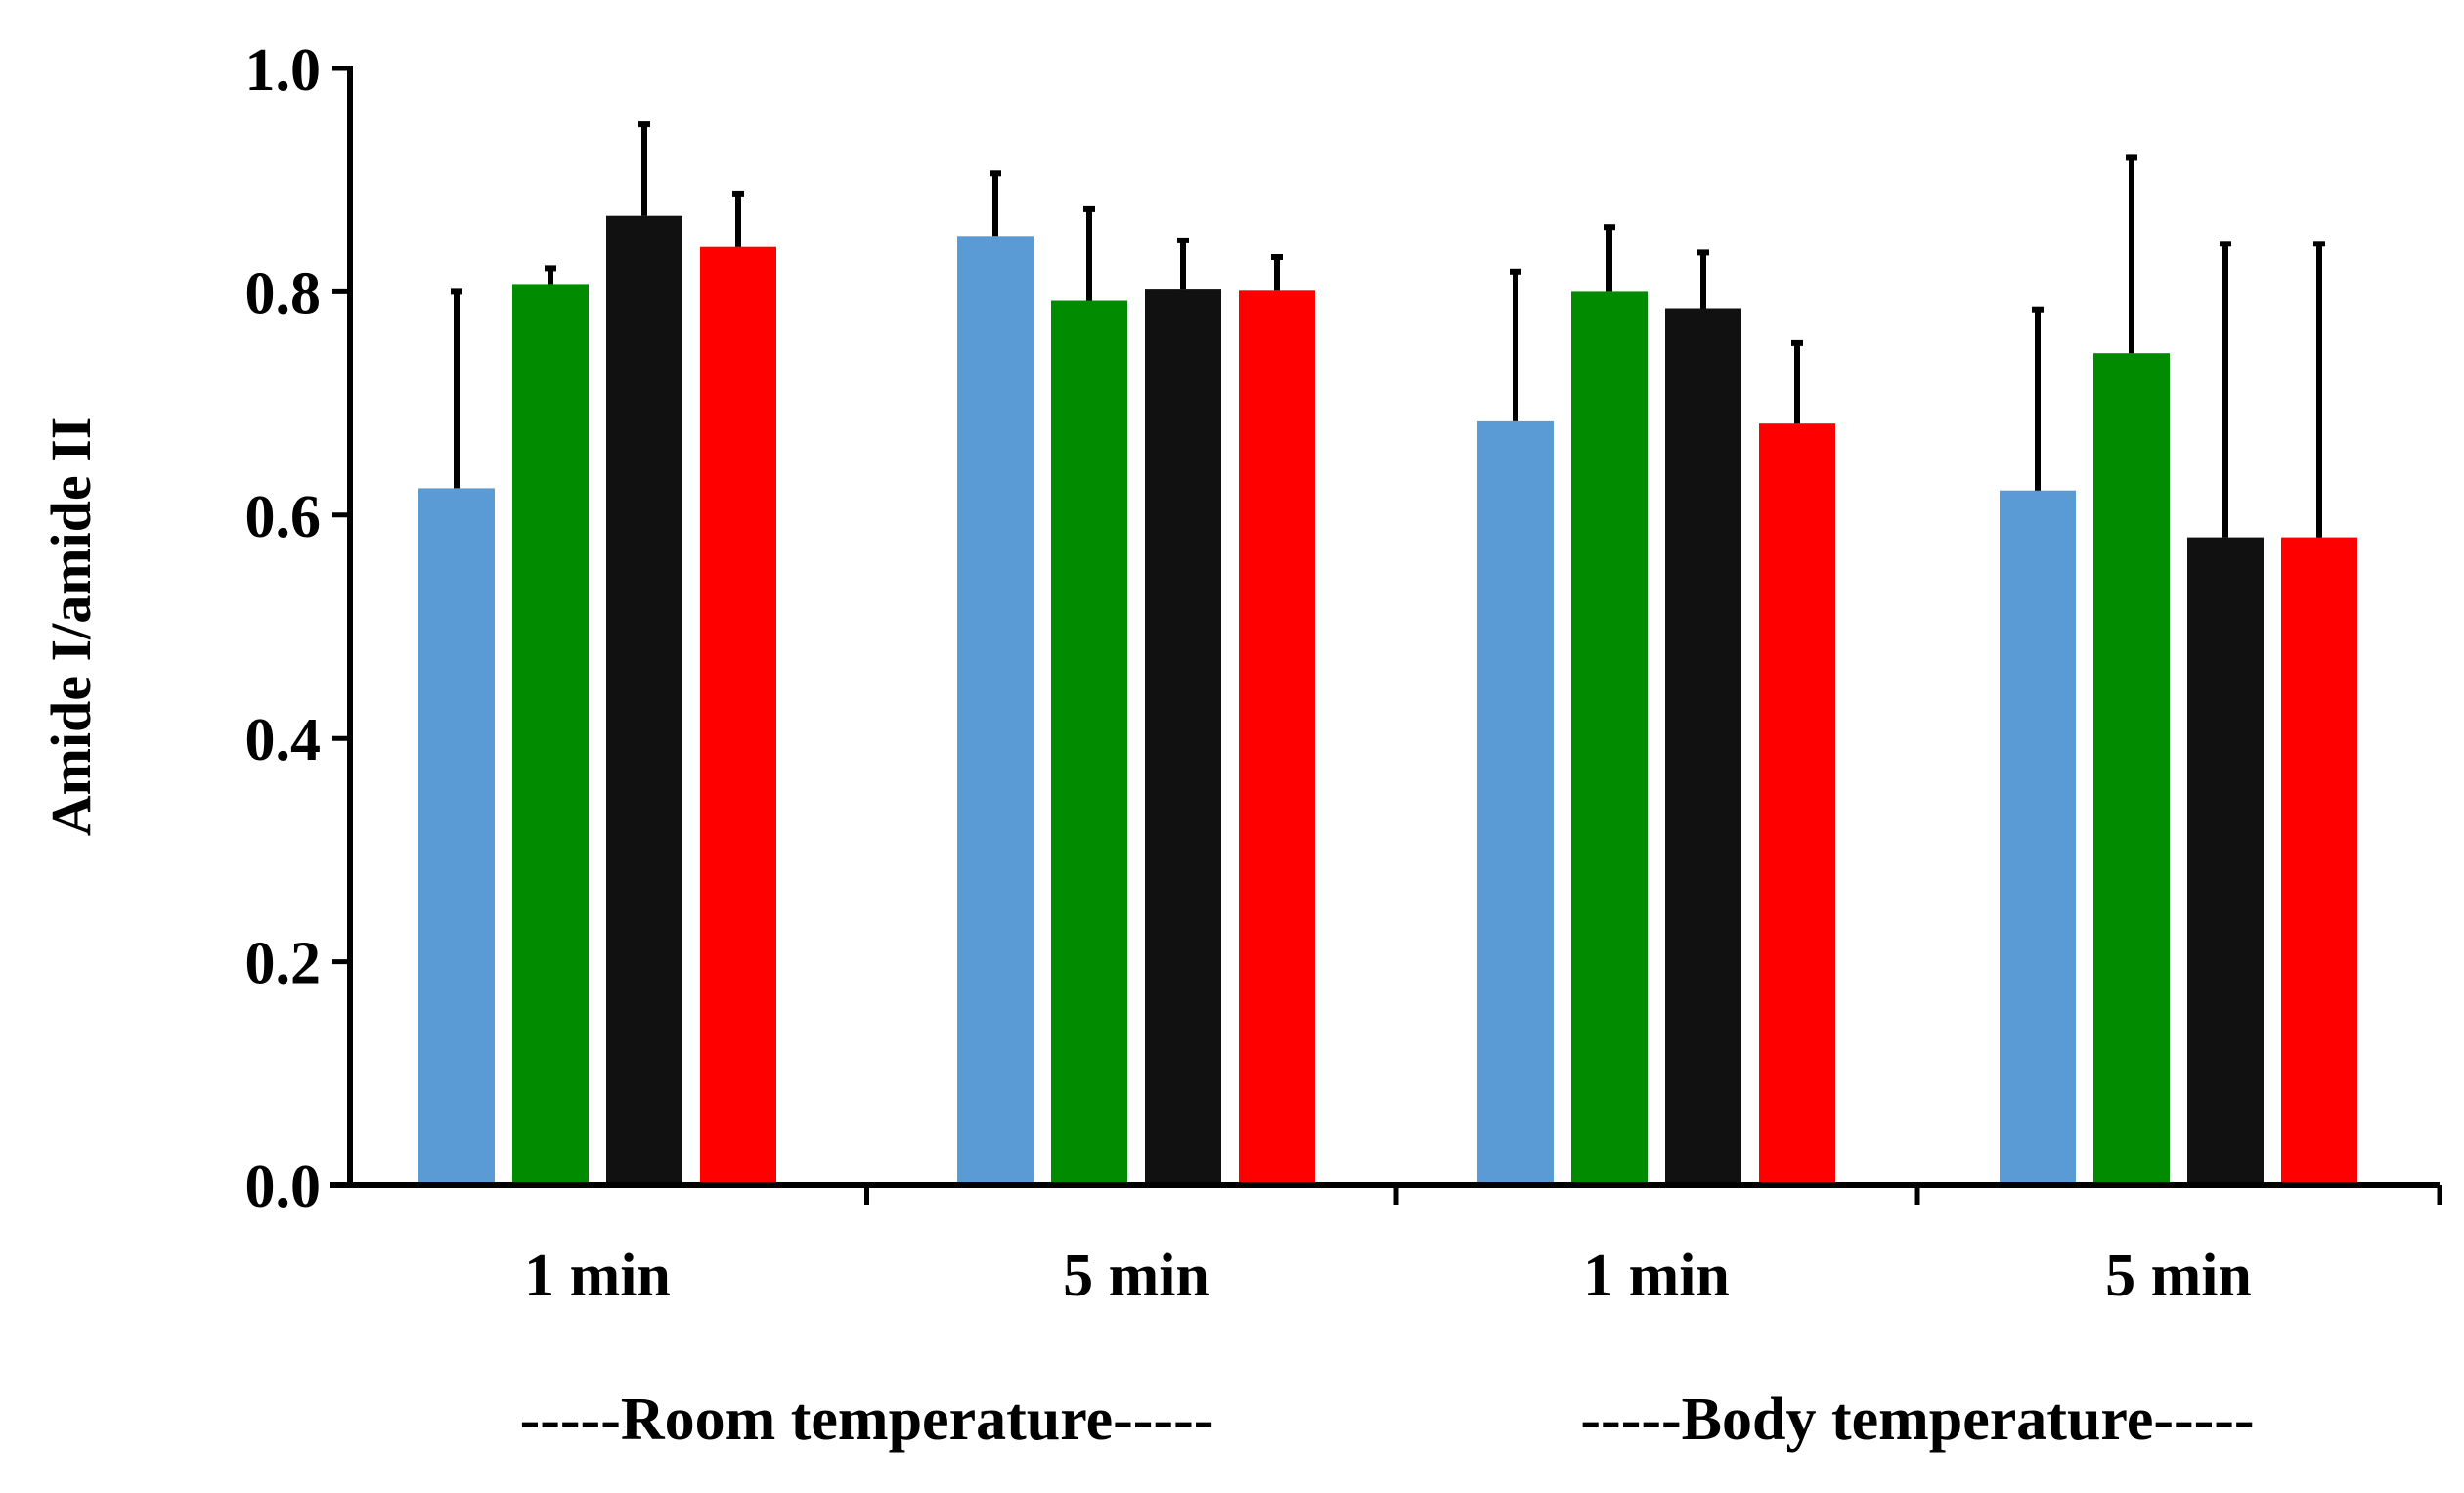 Image resolution: width=2464 pixels, height=1493 pixels. Describe the element at coordinates (283, 1187) in the screenshot. I see `y-tick-label: 0.0` at that location.